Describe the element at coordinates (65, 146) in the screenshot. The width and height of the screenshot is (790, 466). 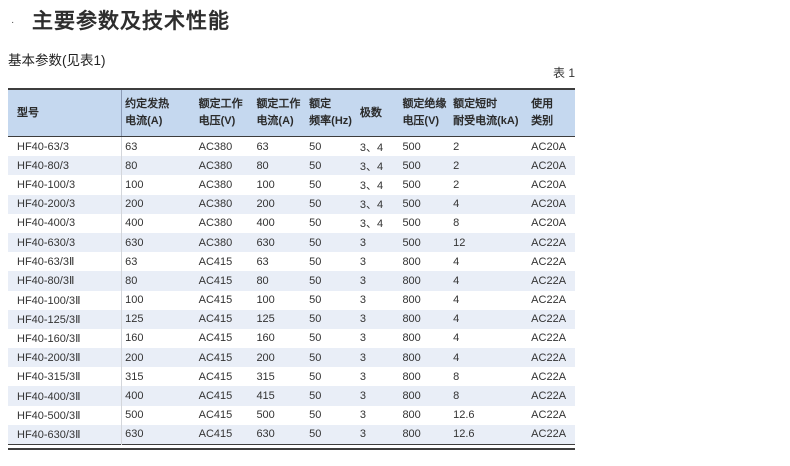
I see `model-cell: HF40-63/3` at that location.